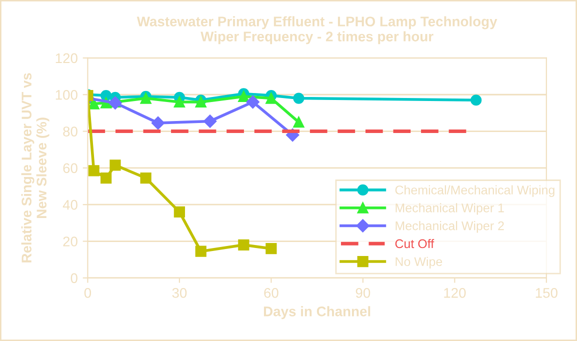  Describe the element at coordinates (474, 191) in the screenshot. I see `legend-label: Chemical/Mechanical Wiping` at that location.